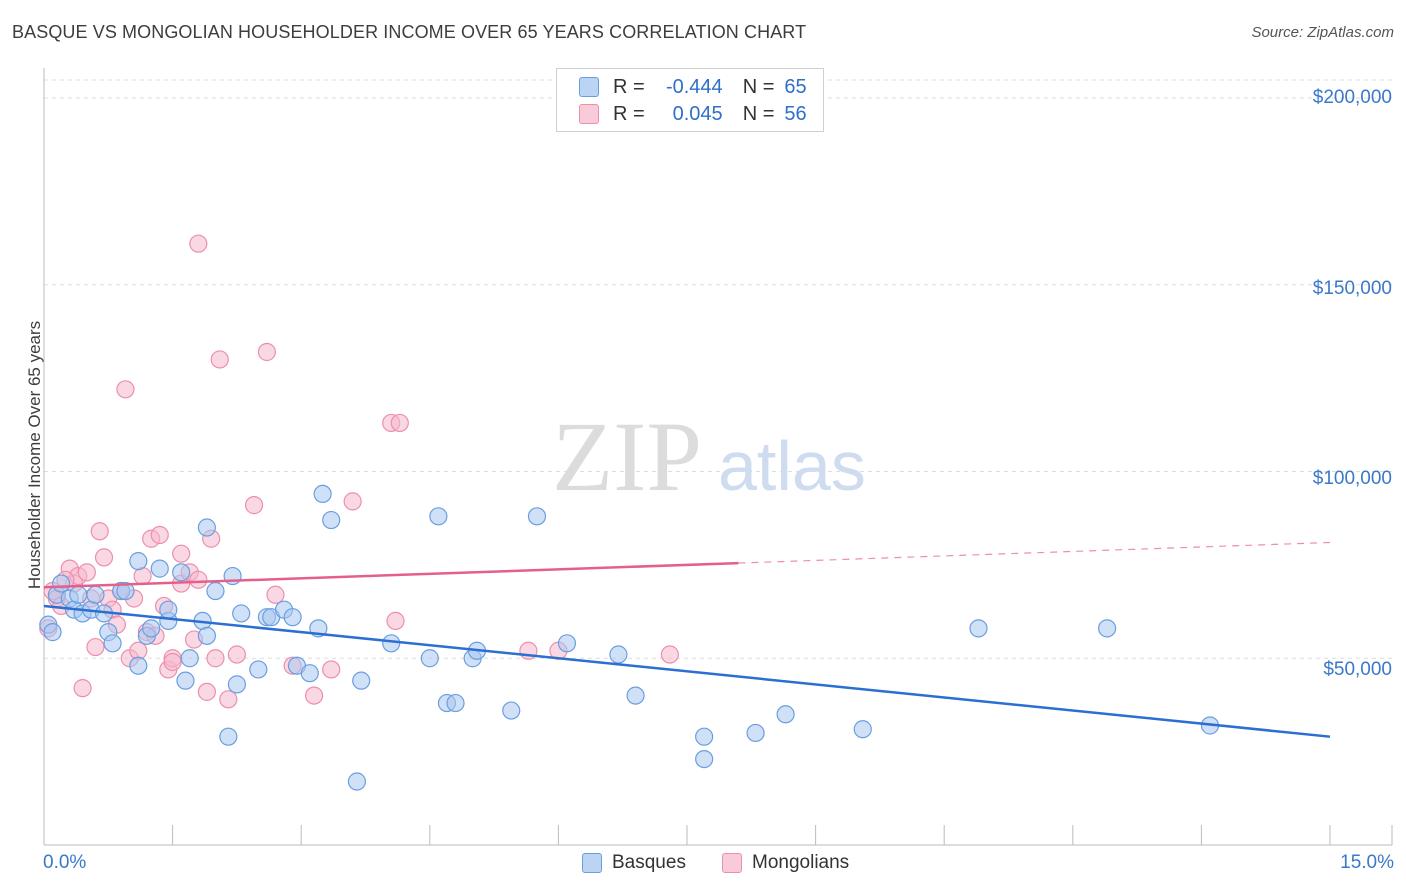 The width and height of the screenshot is (1406, 892). I want to click on y-tick-50k: $50,000, so click(1357, 669).